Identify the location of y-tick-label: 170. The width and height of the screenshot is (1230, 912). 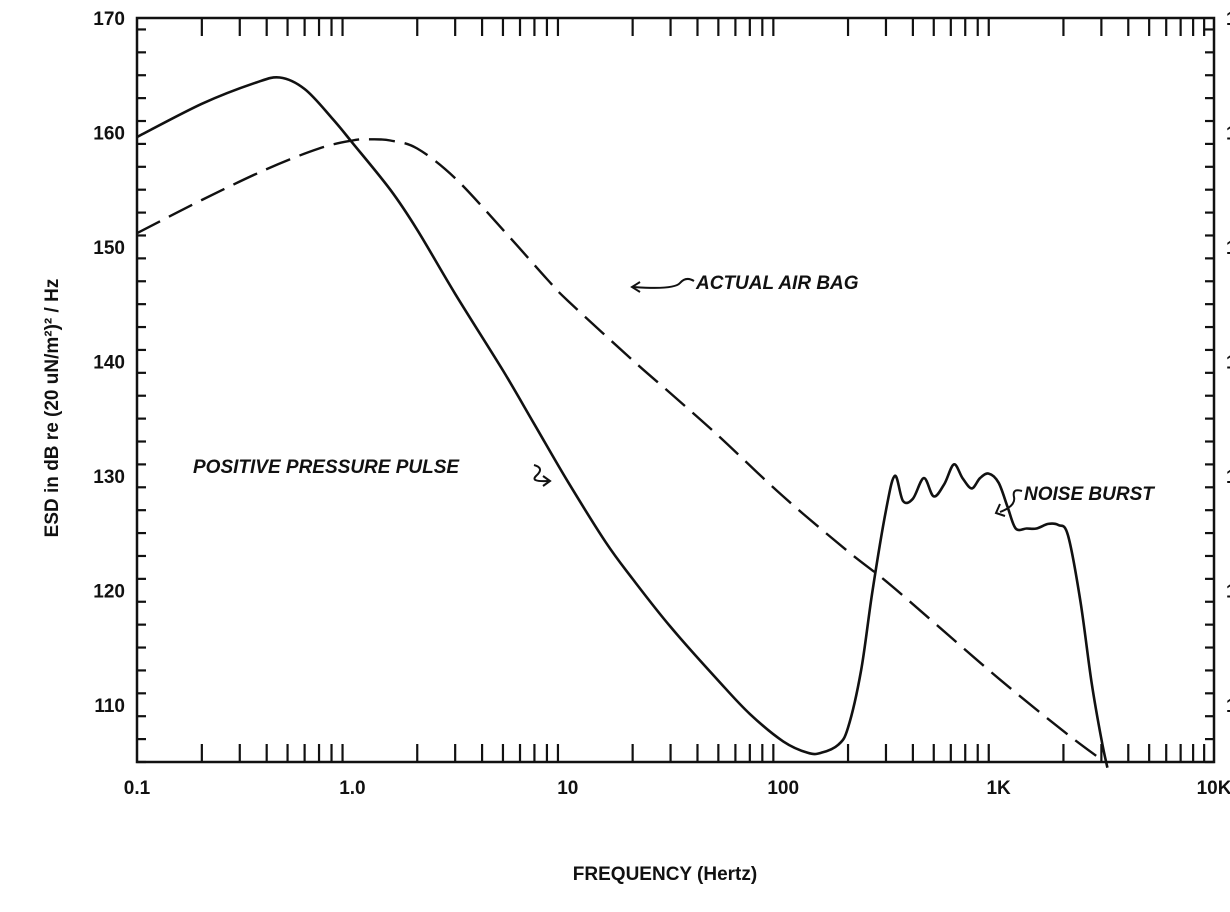
(109, 19).